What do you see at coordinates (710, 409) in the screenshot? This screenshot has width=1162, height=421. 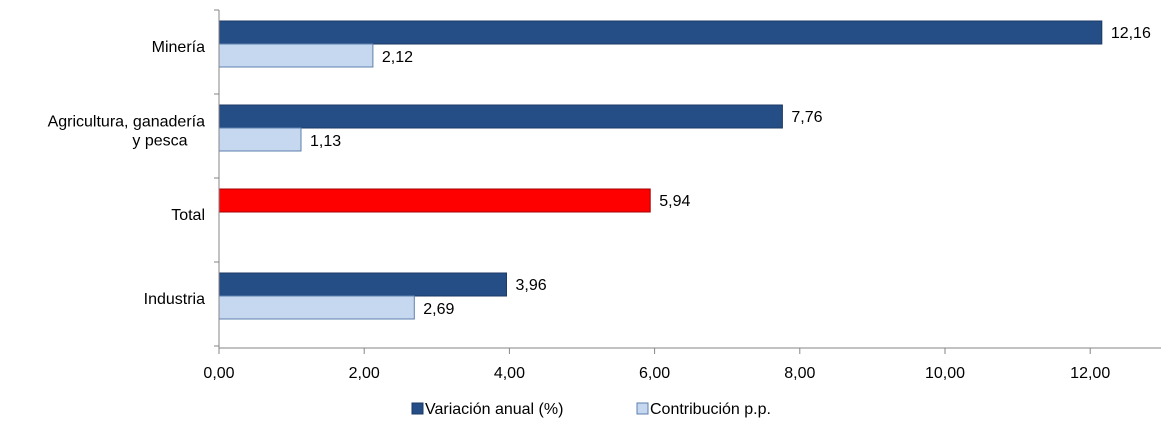 I see `legend-label-contribucion: Contribución p.p.` at bounding box center [710, 409].